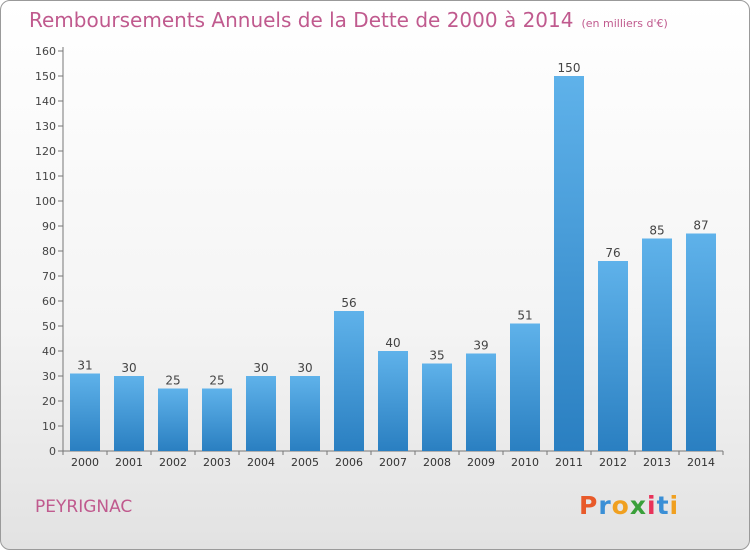  I want to click on bar-2002, so click(173, 419).